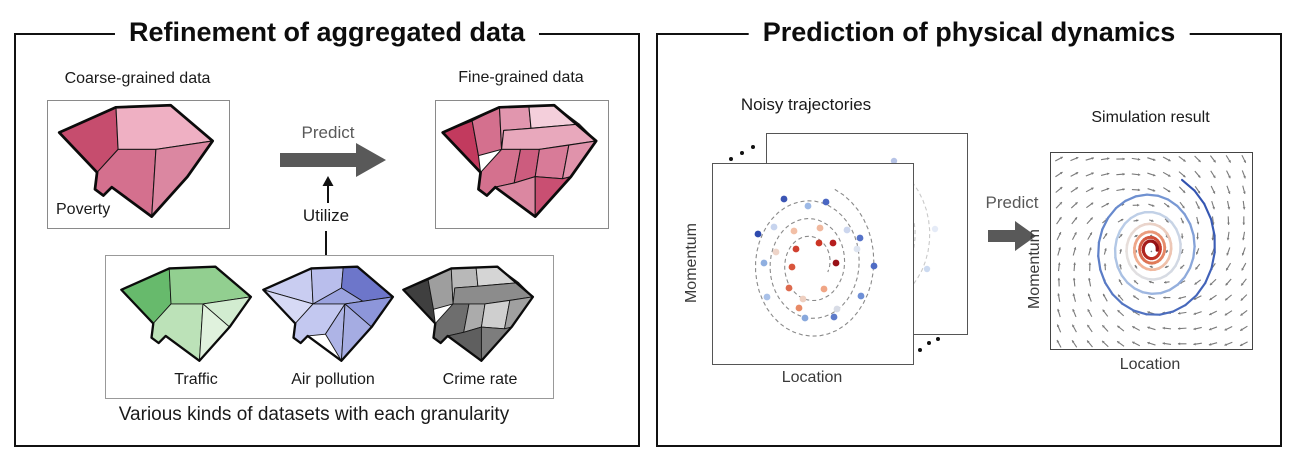 The image size is (1300, 464). Describe the element at coordinates (333, 160) in the screenshot. I see `predict-arrow-icon` at that location.